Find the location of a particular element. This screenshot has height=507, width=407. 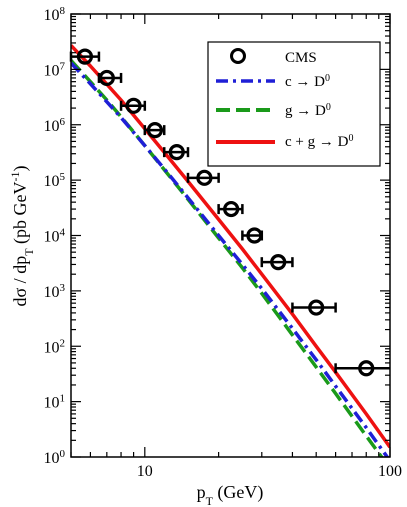

y-tick-label: 10⁶ is located at coordinates (55, 125).